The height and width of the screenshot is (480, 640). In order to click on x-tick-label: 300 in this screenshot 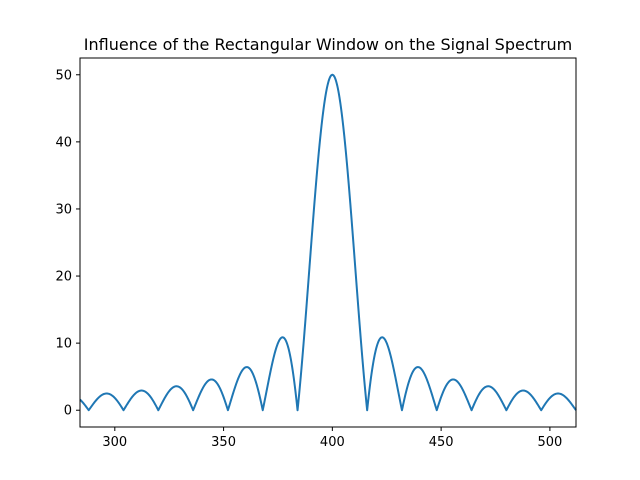, I will do `click(114, 442)`.